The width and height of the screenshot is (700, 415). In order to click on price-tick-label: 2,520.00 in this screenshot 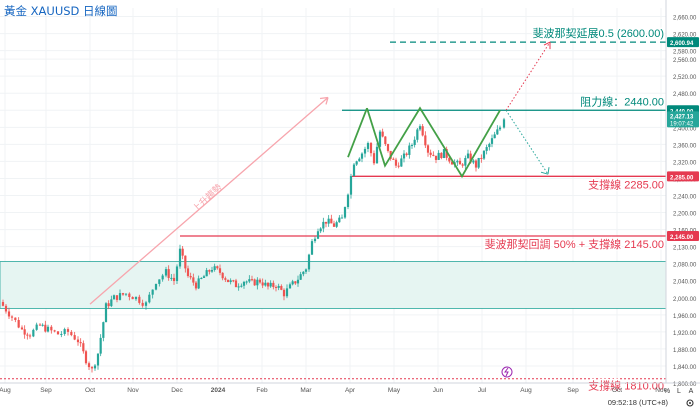, I will do `click(685, 78)`.